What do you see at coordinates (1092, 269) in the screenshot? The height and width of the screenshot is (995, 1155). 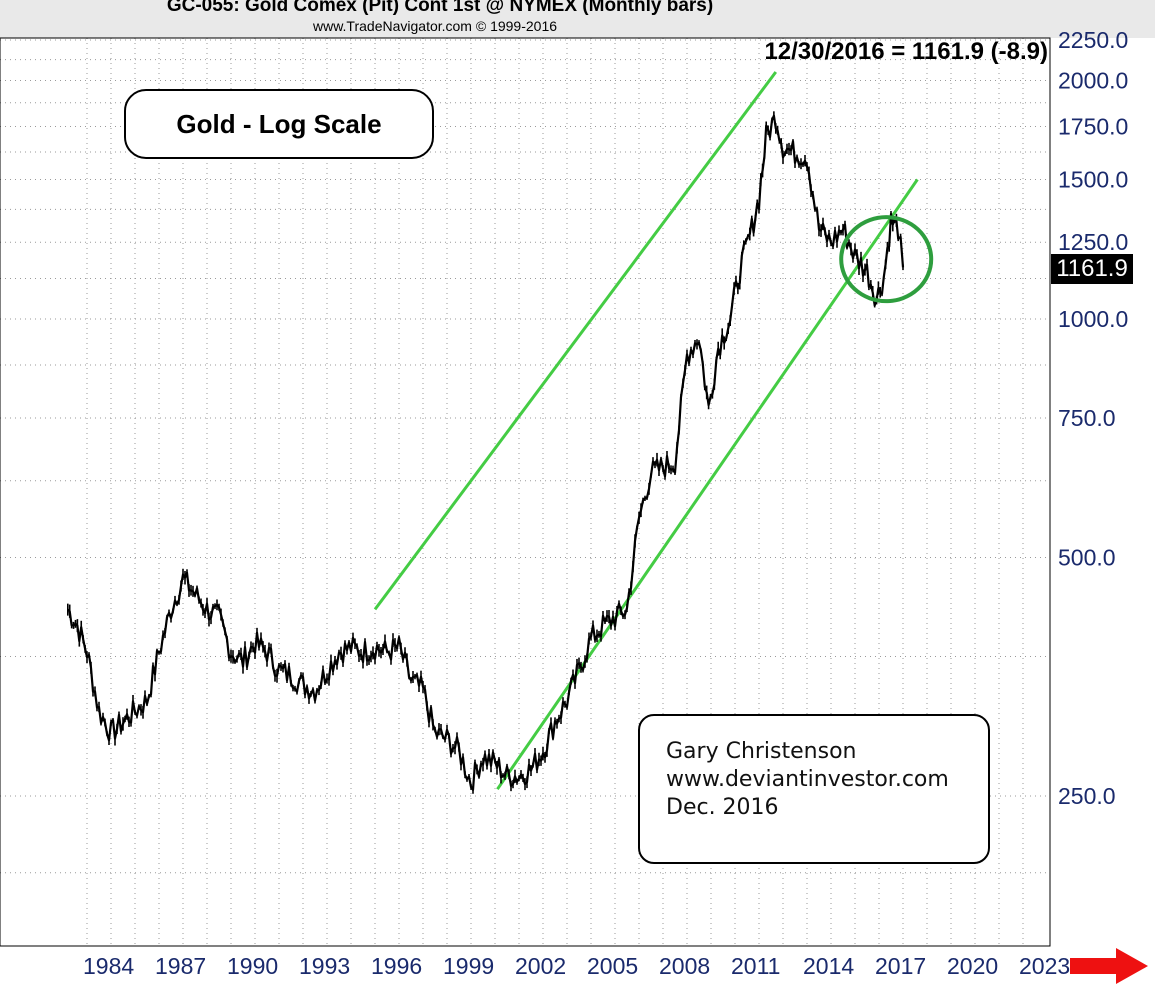 I see `last-price-label: 1161.9` at bounding box center [1092, 269].